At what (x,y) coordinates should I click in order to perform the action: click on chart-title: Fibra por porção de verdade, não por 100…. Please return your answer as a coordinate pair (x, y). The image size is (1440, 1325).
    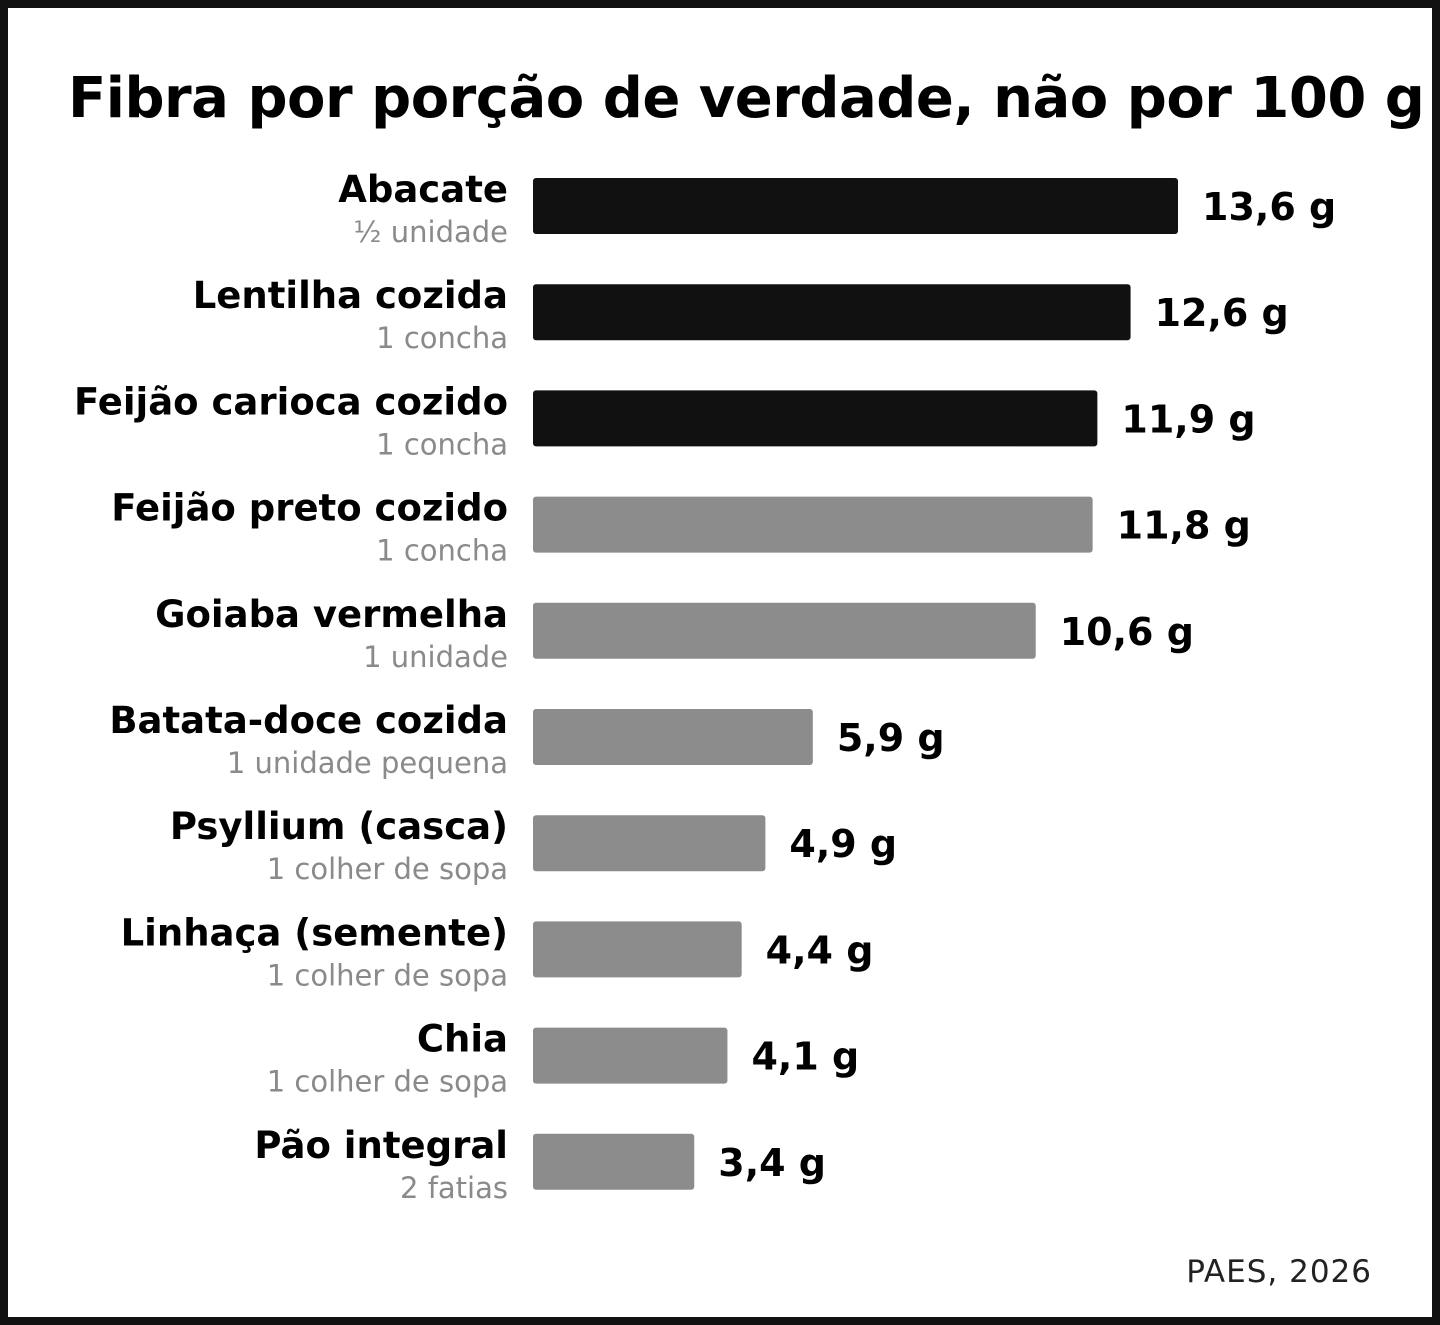
    Looking at the image, I should click on (746, 98).